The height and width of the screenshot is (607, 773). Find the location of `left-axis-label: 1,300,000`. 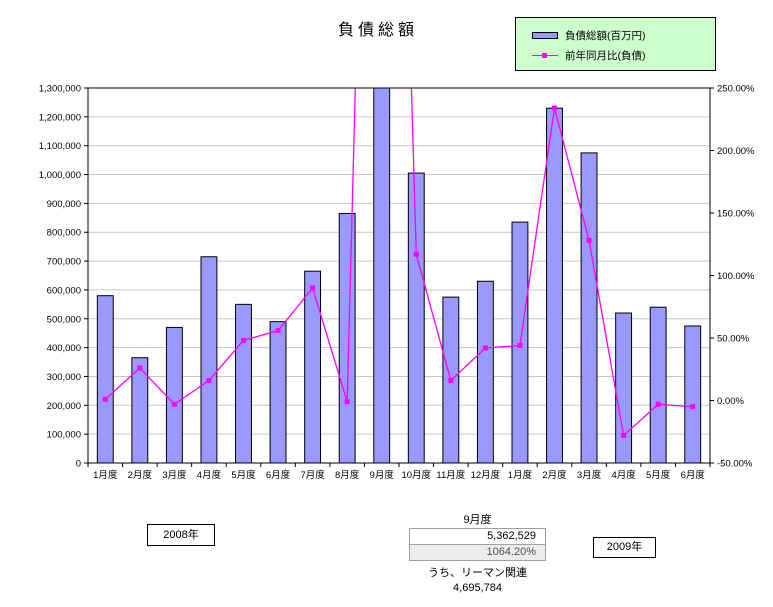

left-axis-label: 1,300,000 is located at coordinates (60, 89).